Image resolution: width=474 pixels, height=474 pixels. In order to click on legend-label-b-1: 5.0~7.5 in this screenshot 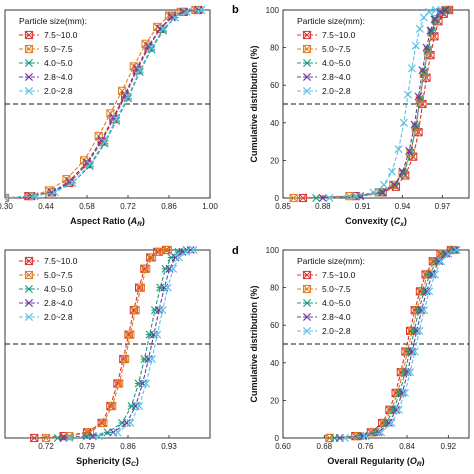, I will do `click(336, 49)`.